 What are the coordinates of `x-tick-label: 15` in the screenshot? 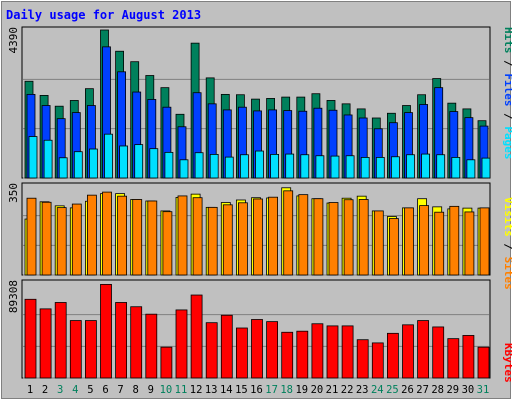 It's located at (241, 390).